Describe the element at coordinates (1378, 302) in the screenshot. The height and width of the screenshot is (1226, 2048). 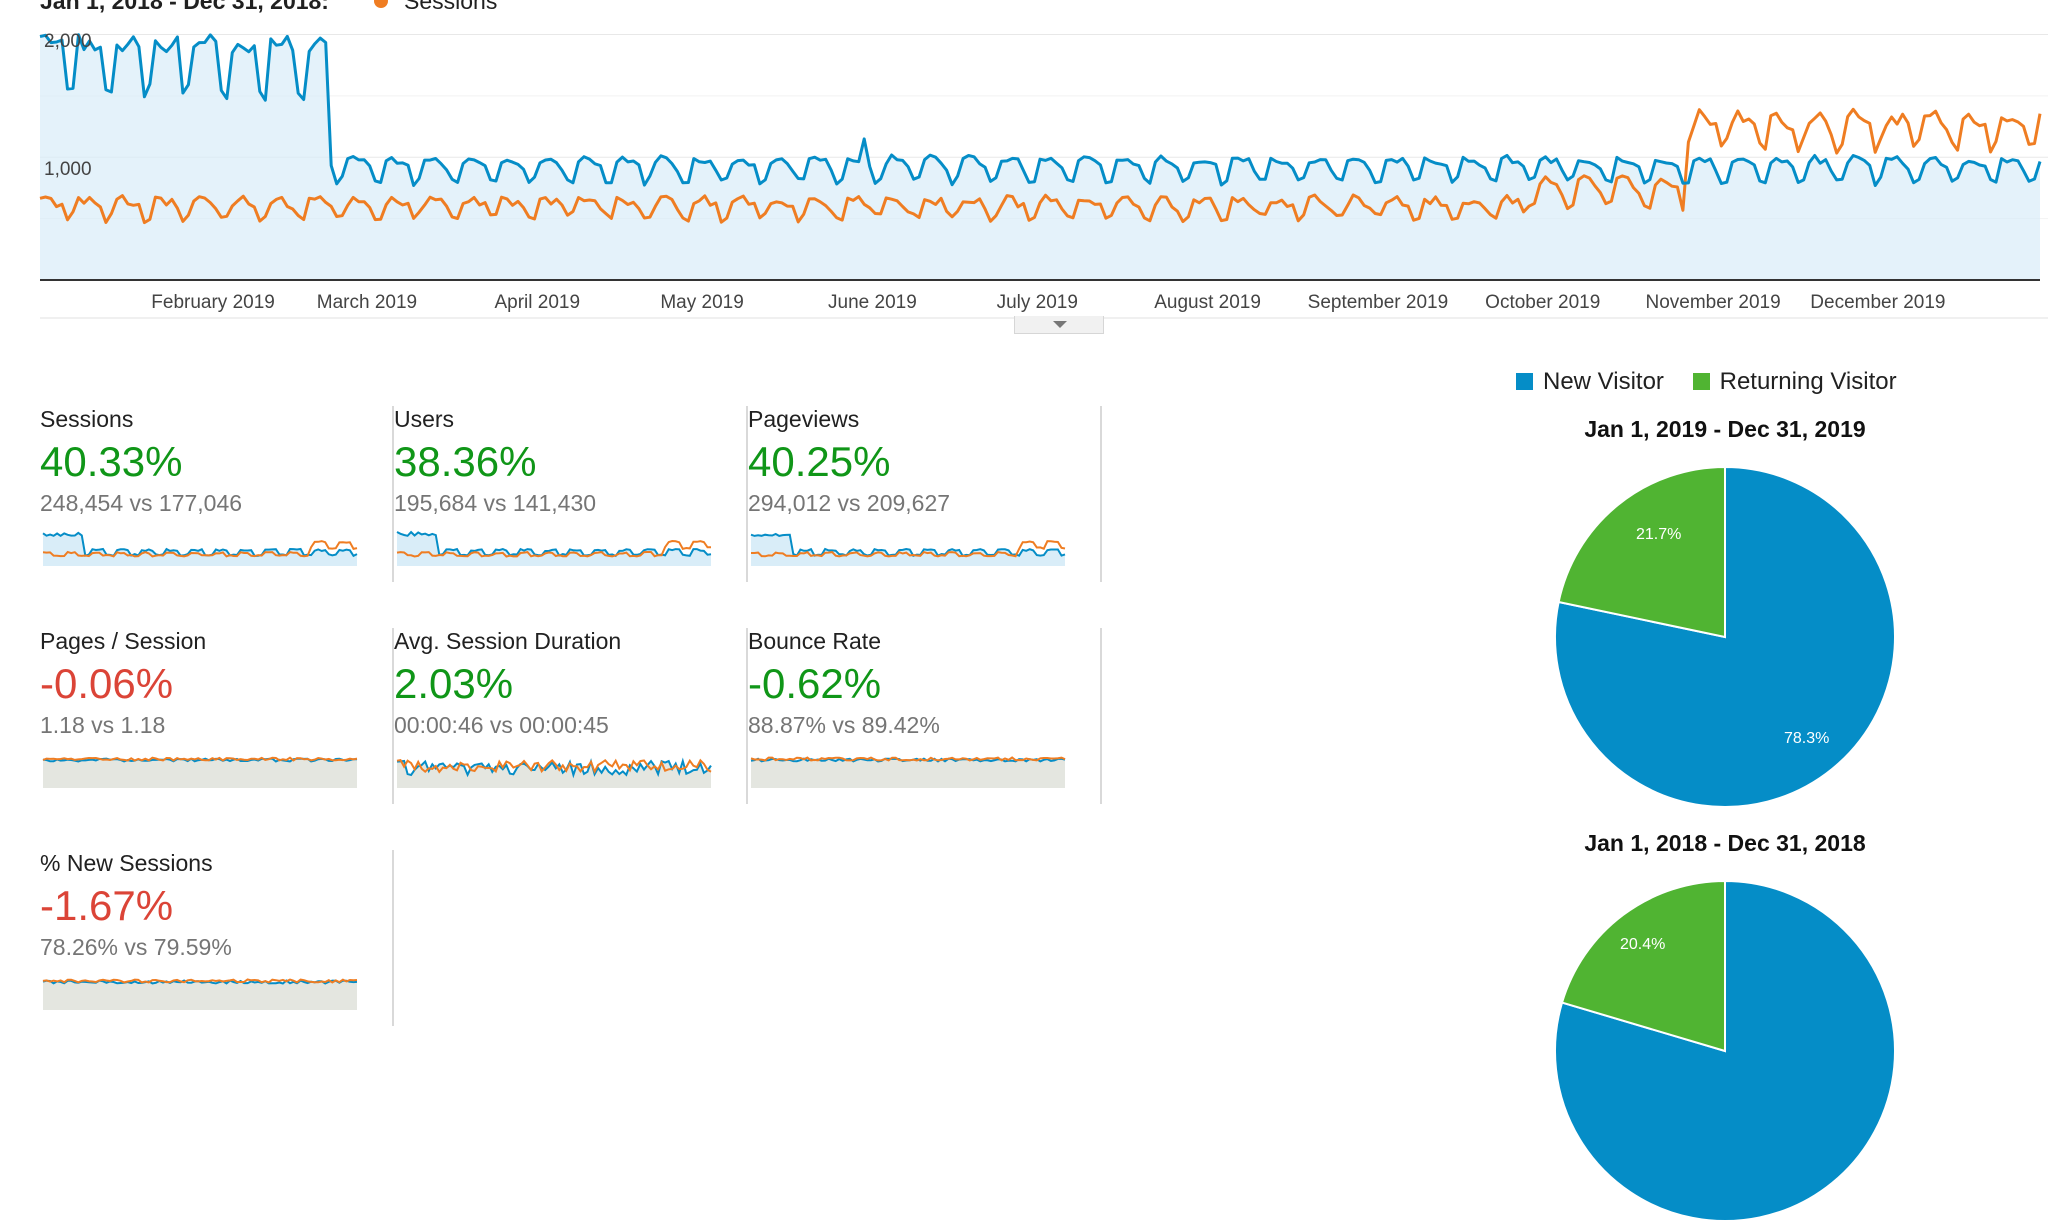
I see `x-tick-label: September 2019` at that location.